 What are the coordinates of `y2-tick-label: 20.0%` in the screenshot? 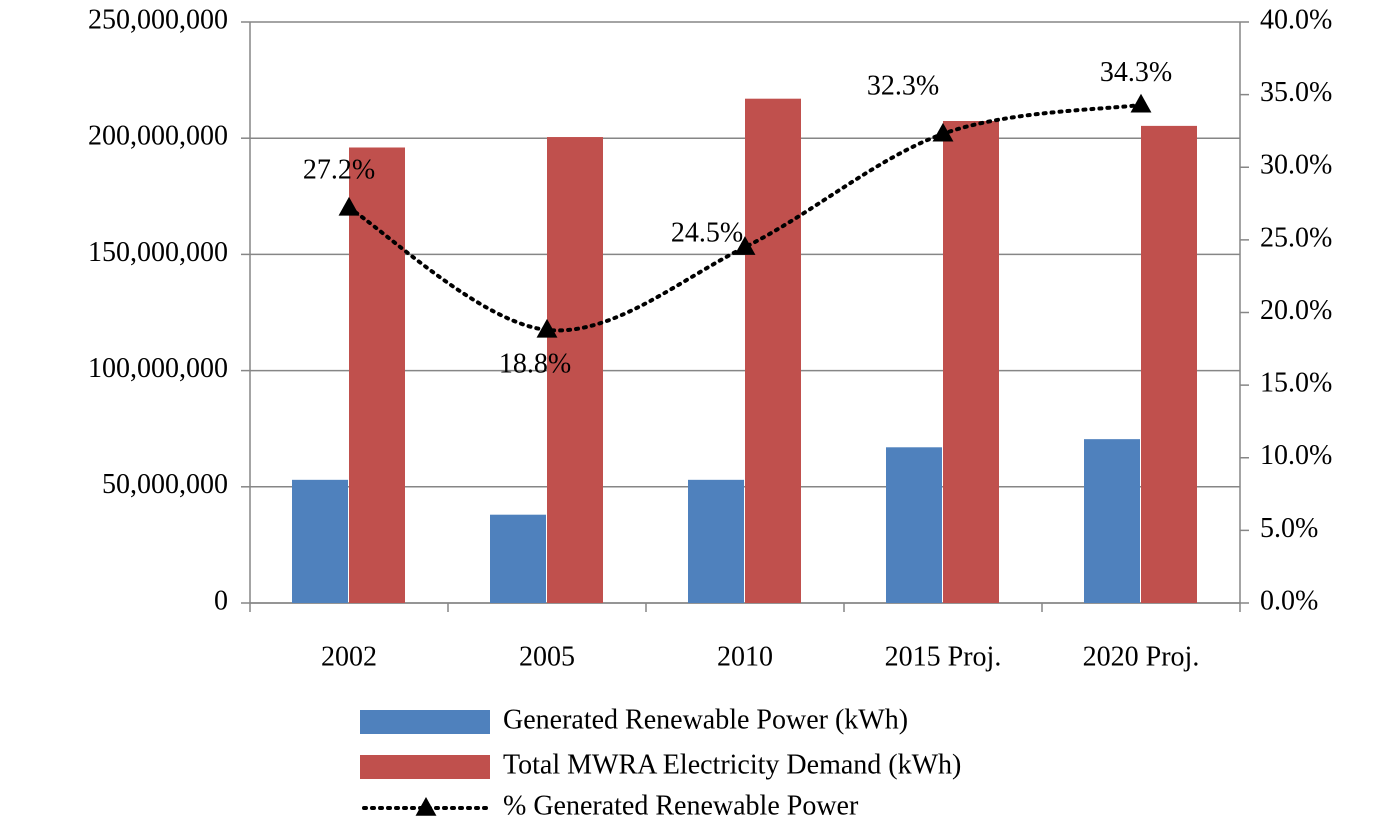 It's located at (1296, 310).